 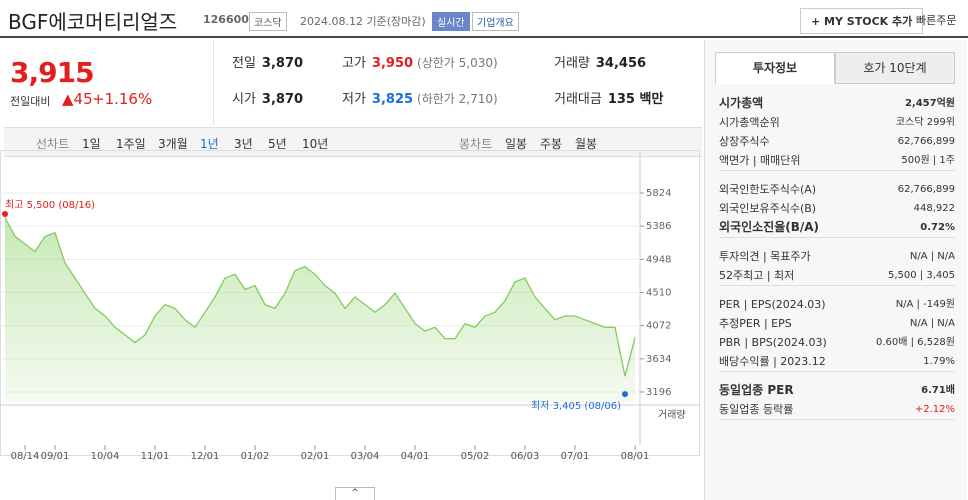 What do you see at coordinates (915, 342) in the screenshot?
I see `info-value: 0.60배 | 6,528원` at bounding box center [915, 342].